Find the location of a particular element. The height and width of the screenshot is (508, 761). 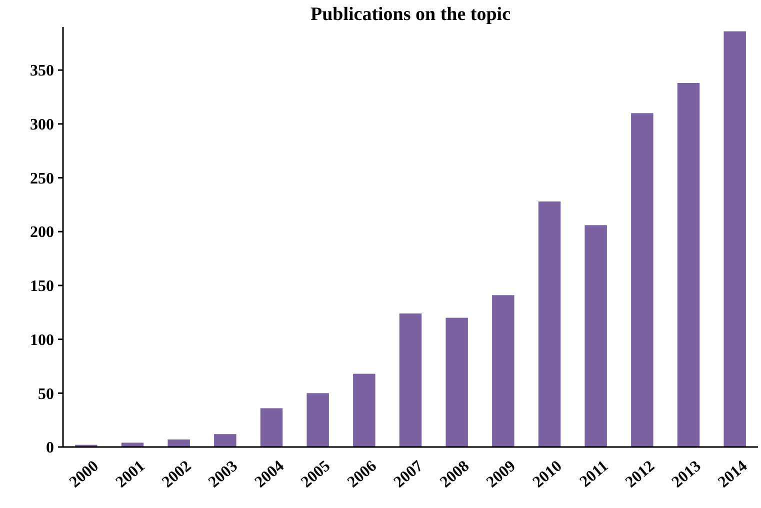

x-tick-label: 2010 is located at coordinates (548, 475).